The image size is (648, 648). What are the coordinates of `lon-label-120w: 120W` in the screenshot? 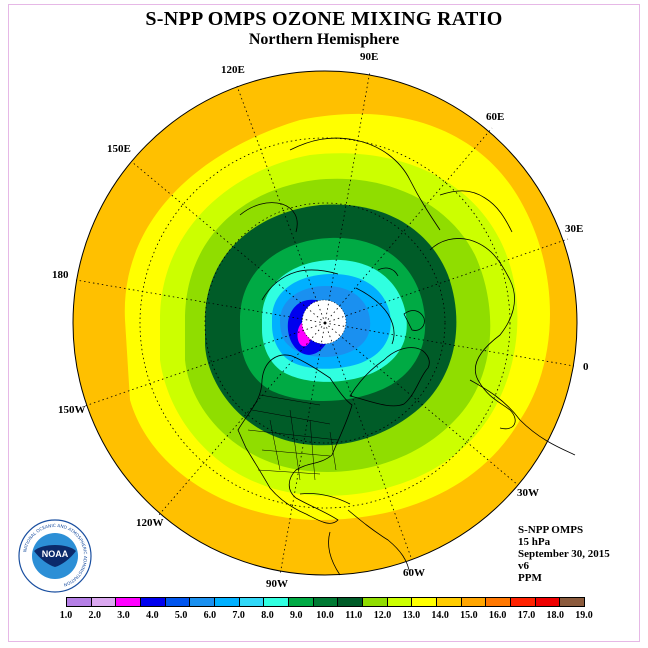 It's located at (150, 523).